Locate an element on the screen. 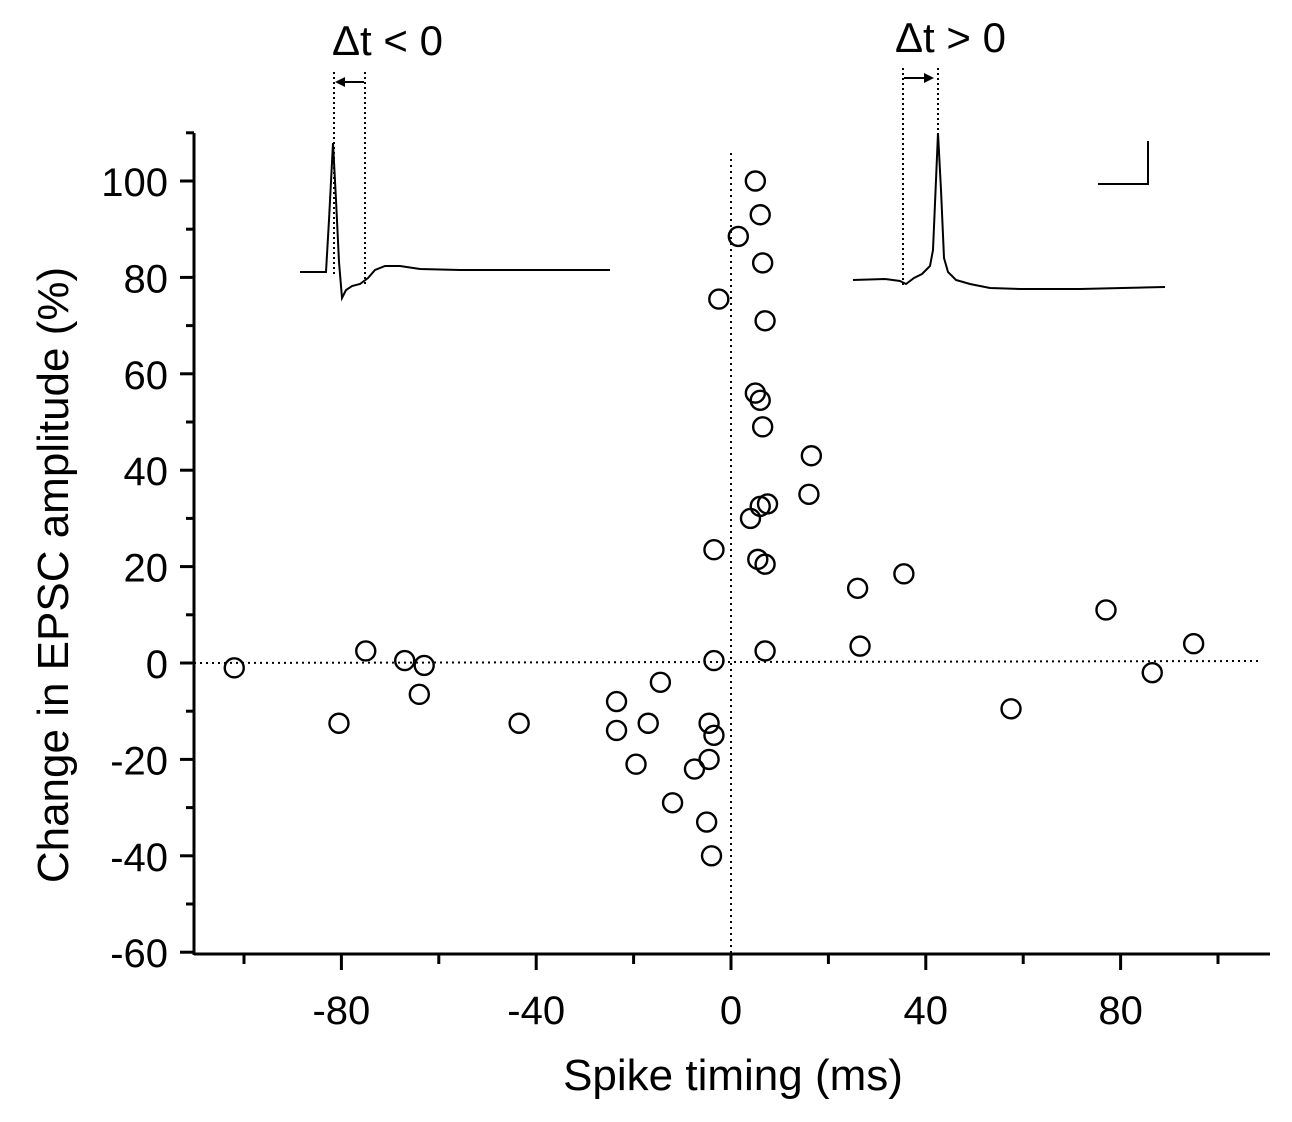 This screenshot has height=1122, width=1292. y-tick-label: 60 is located at coordinates (146, 376).